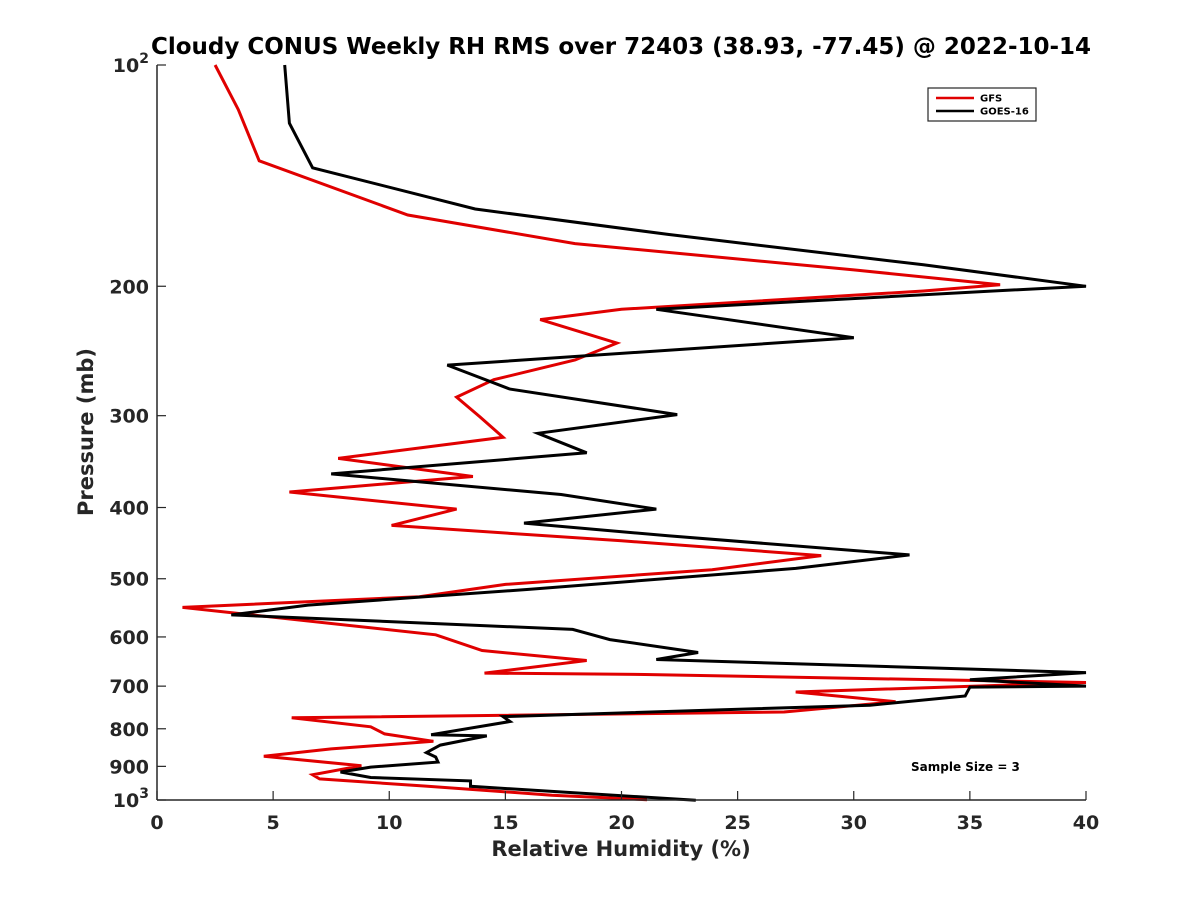 The height and width of the screenshot is (900, 1200). Describe the element at coordinates (970, 823) in the screenshot. I see `x-tick-label: 35` at that location.